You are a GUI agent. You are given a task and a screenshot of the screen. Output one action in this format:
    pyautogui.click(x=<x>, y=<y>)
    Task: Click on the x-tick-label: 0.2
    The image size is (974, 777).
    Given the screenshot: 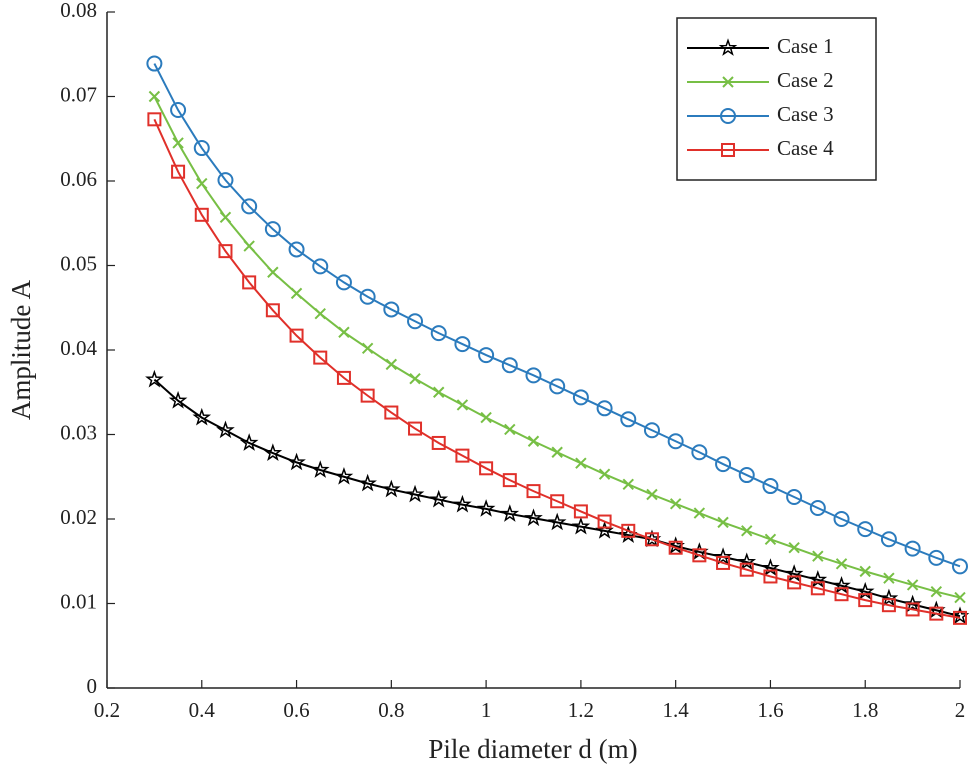 What is the action you would take?
    pyautogui.click(x=107, y=710)
    